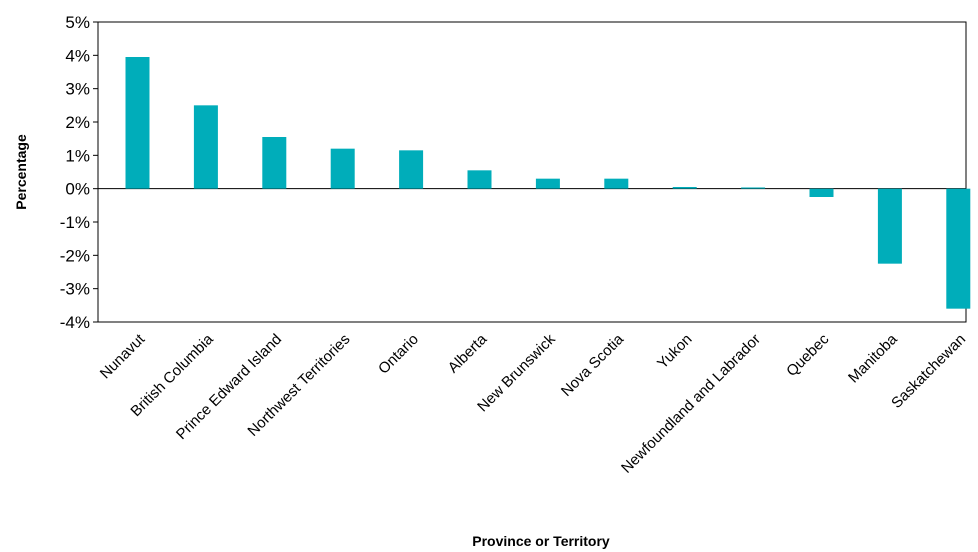 The height and width of the screenshot is (552, 978). Describe the element at coordinates (75, 289) in the screenshot. I see `y-tick-label: -3%` at that location.